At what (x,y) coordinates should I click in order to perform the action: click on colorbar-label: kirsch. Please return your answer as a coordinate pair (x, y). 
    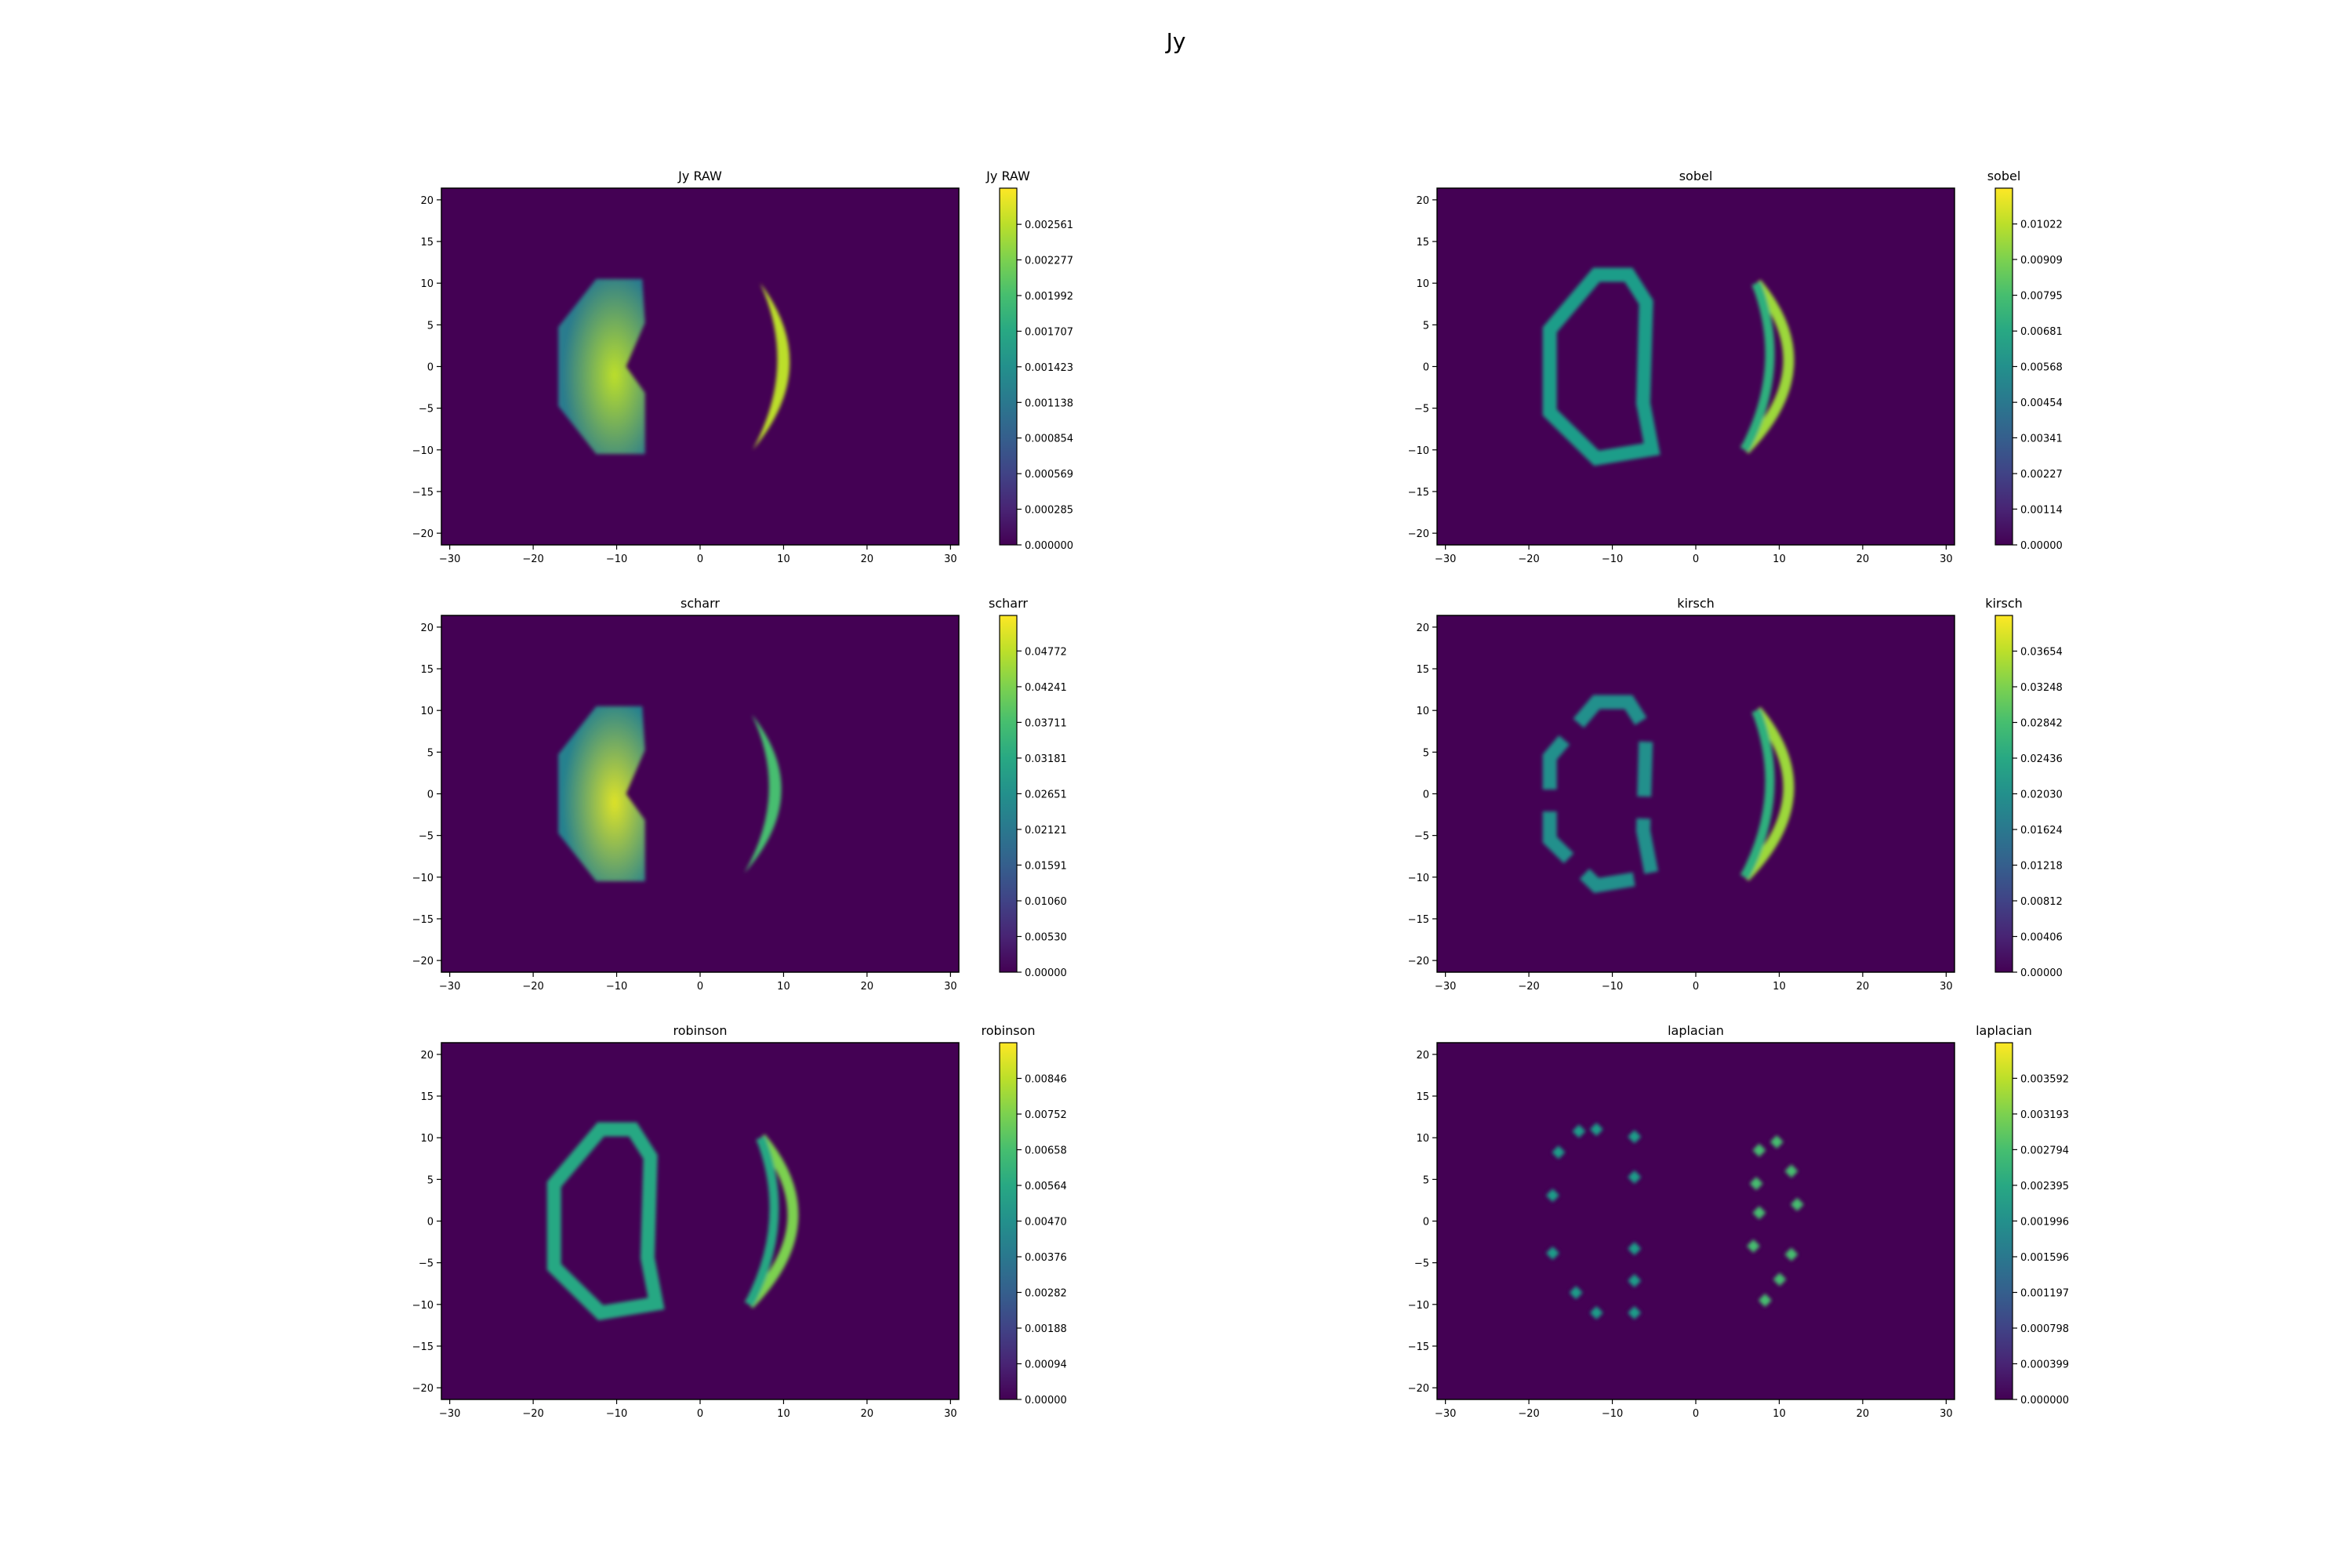
    Looking at the image, I should click on (2004, 603).